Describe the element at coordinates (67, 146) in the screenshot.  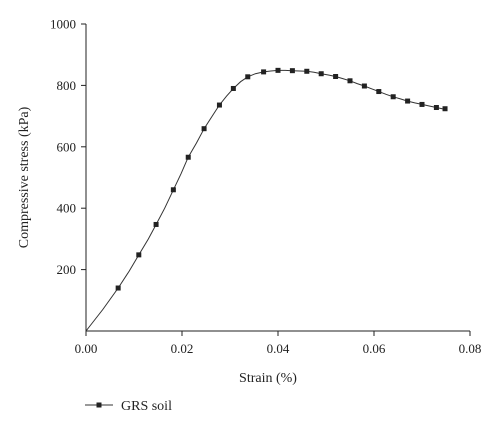
I see `y-tick-label: 600` at that location.